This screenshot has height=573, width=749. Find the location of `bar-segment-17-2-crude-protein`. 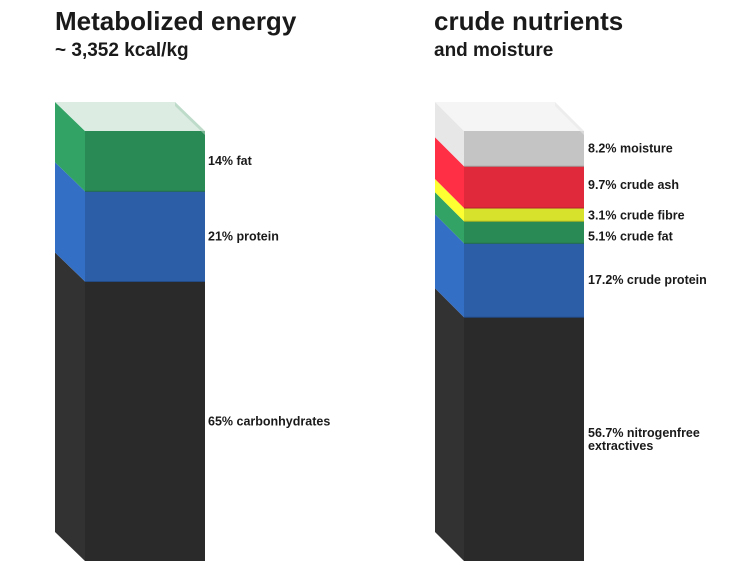

bar-segment-17-2-crude-protein is located at coordinates (524, 280).